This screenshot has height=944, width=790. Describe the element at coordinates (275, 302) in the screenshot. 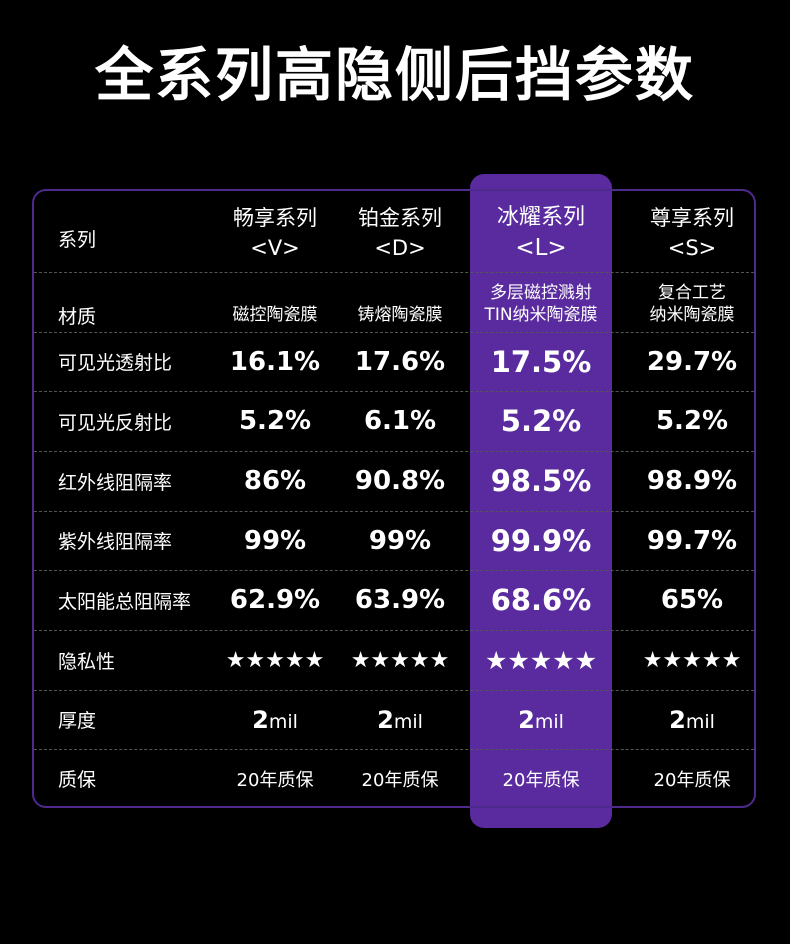

I see `table-cell: 磁控陶瓷膜` at that location.